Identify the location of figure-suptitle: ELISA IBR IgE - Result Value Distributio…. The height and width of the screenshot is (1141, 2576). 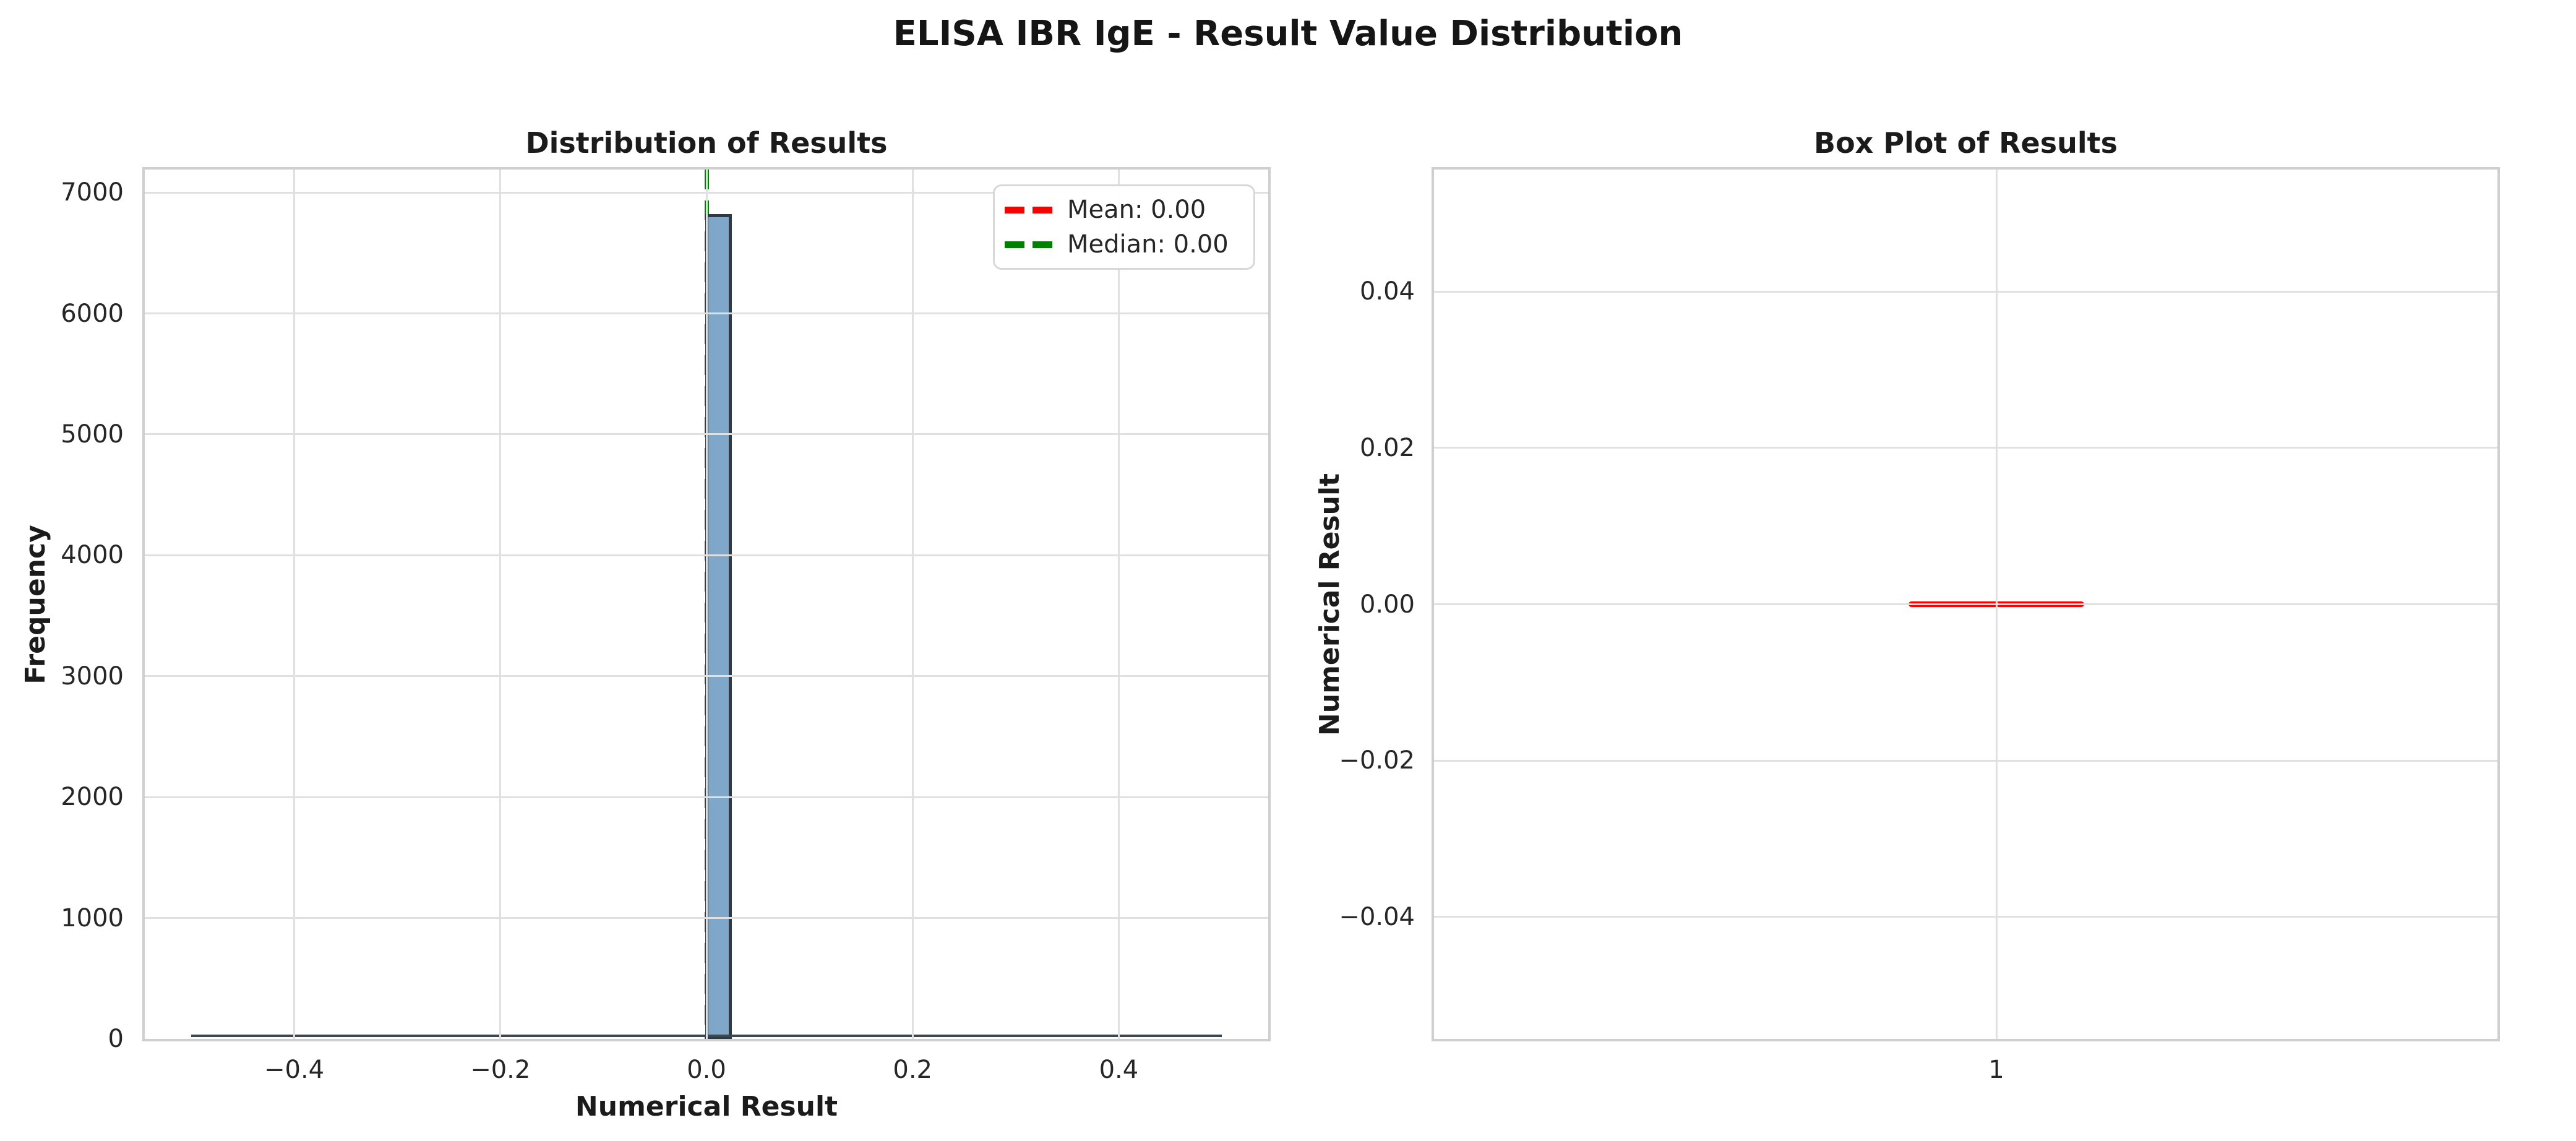
(1288, 34).